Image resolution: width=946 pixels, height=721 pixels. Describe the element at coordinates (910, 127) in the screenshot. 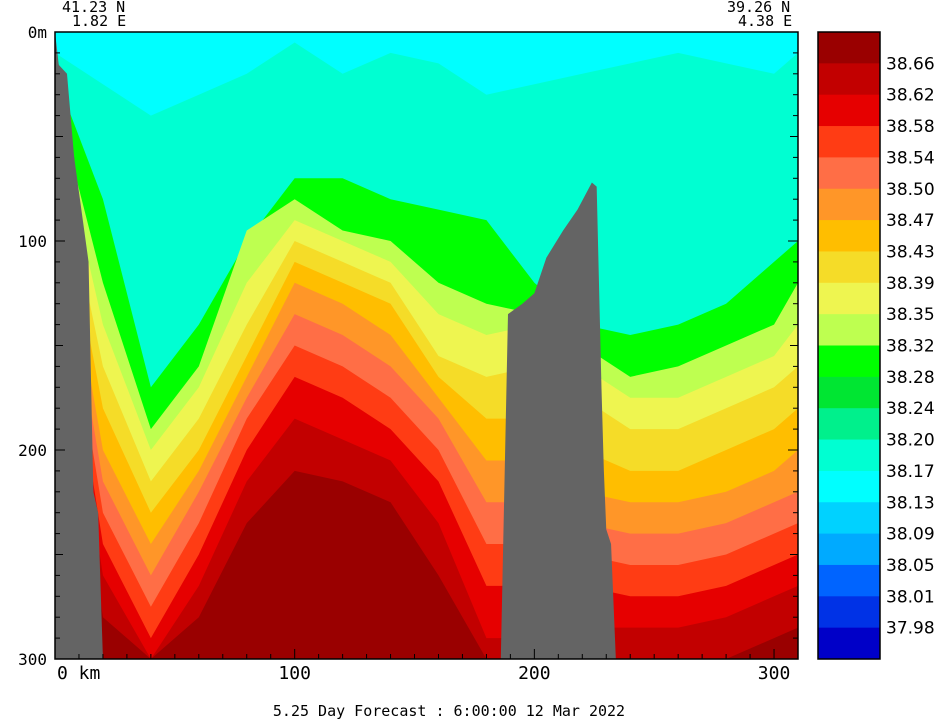

I see `colorbar-label: 38.58` at that location.